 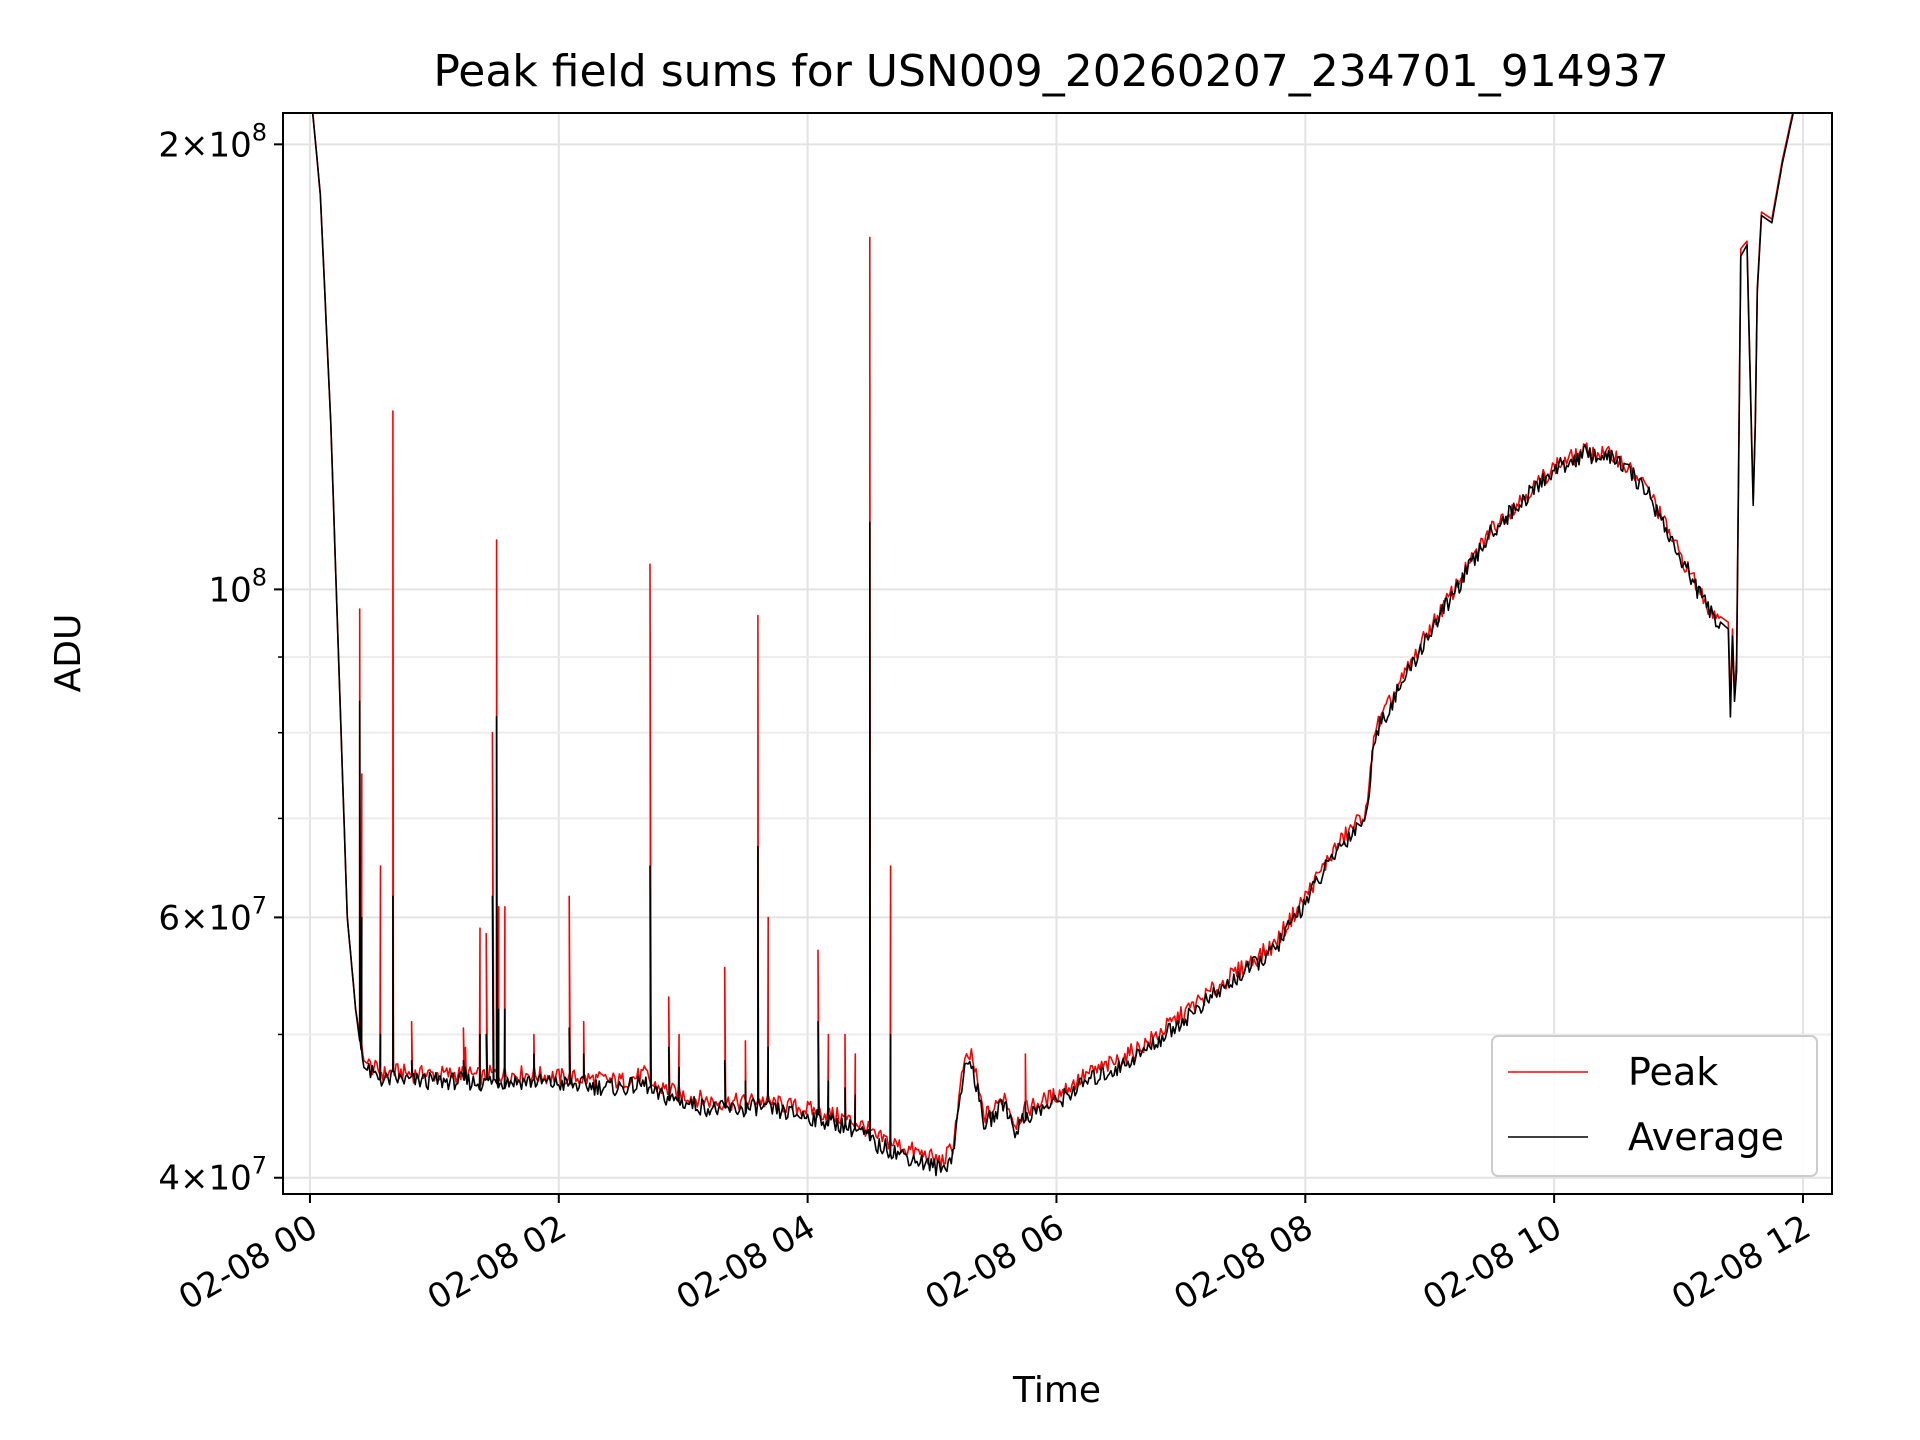 What do you see at coordinates (212, 914) in the screenshot?
I see `y-tick-label: 6×107` at bounding box center [212, 914].